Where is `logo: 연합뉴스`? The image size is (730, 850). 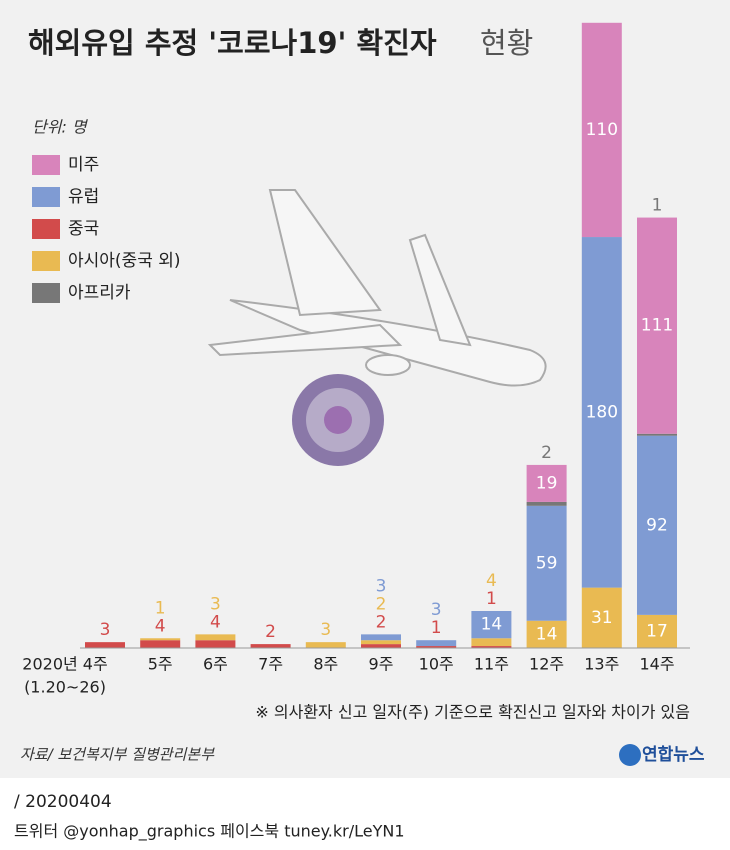
logo: 연합뉴스 is located at coordinates (662, 755).